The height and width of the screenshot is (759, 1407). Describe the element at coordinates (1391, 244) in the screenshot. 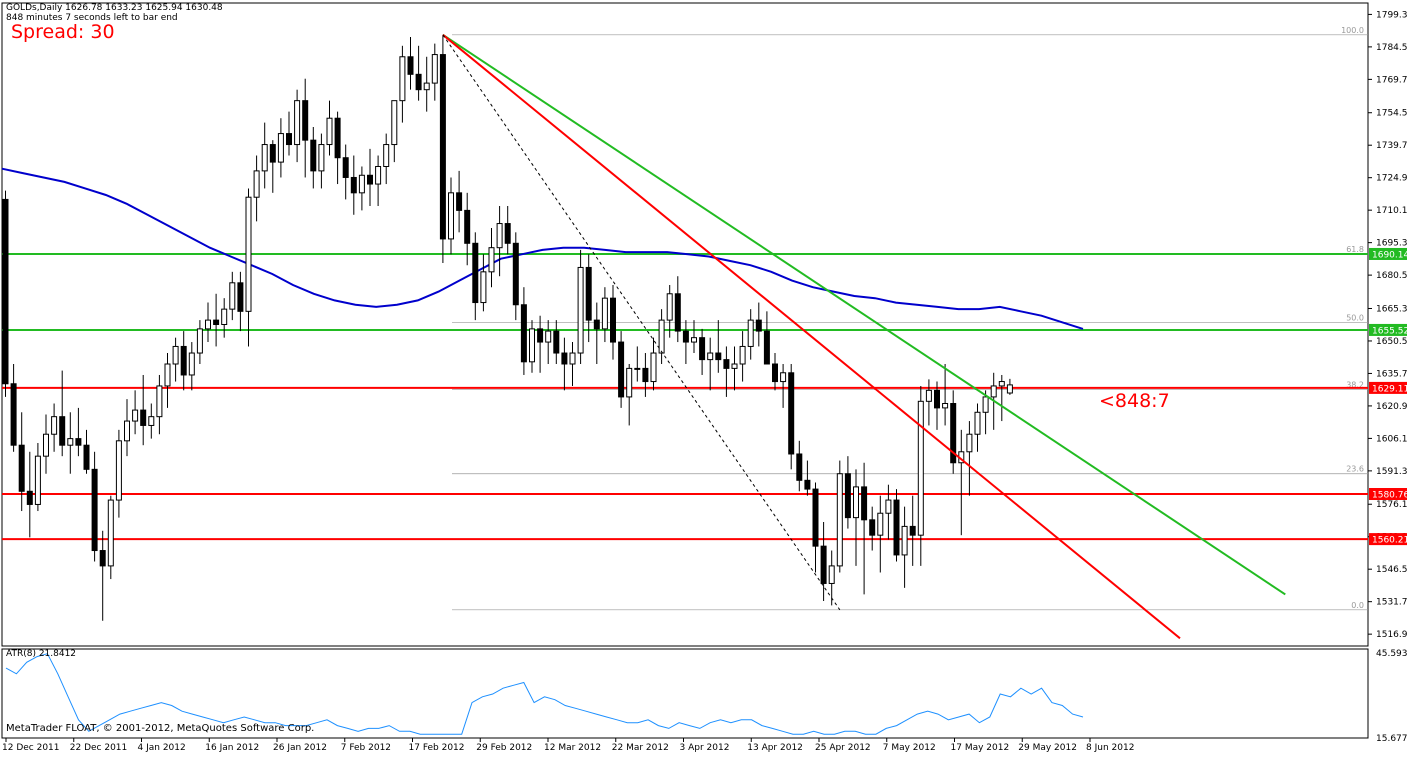

I see `price-axis-label: 1695.30` at that location.